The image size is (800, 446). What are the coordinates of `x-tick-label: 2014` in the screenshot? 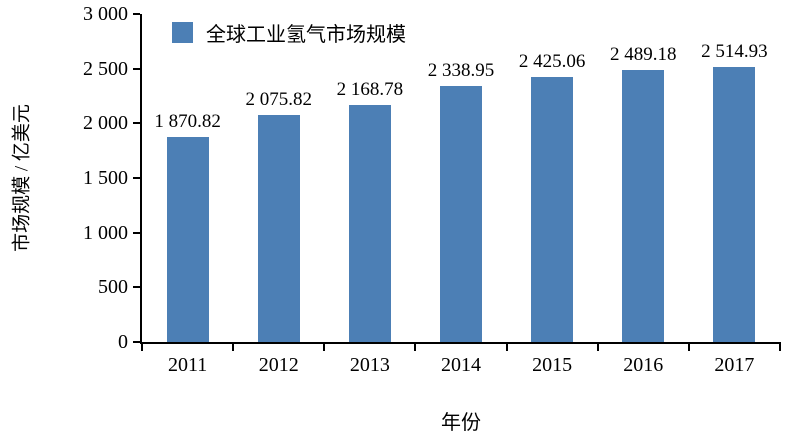 It's located at (460, 365).